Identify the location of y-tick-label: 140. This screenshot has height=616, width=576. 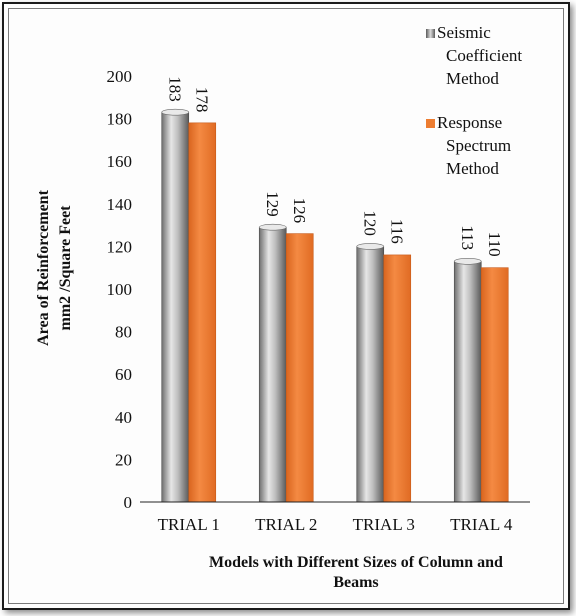
(120, 204).